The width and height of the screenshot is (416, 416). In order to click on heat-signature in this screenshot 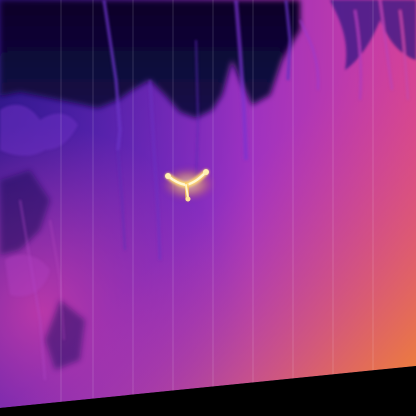, I will do `click(188, 185)`.